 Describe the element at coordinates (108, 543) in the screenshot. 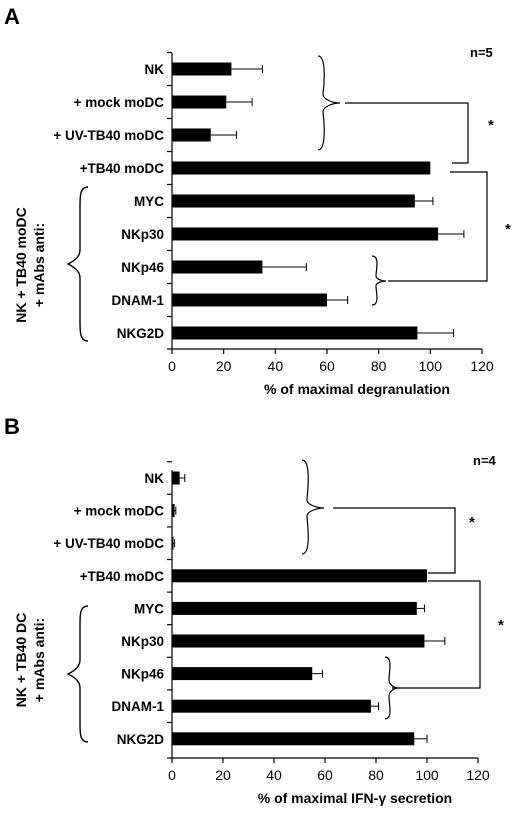

I see `chart-b-category-label: + UV-TB40 moDC` at that location.